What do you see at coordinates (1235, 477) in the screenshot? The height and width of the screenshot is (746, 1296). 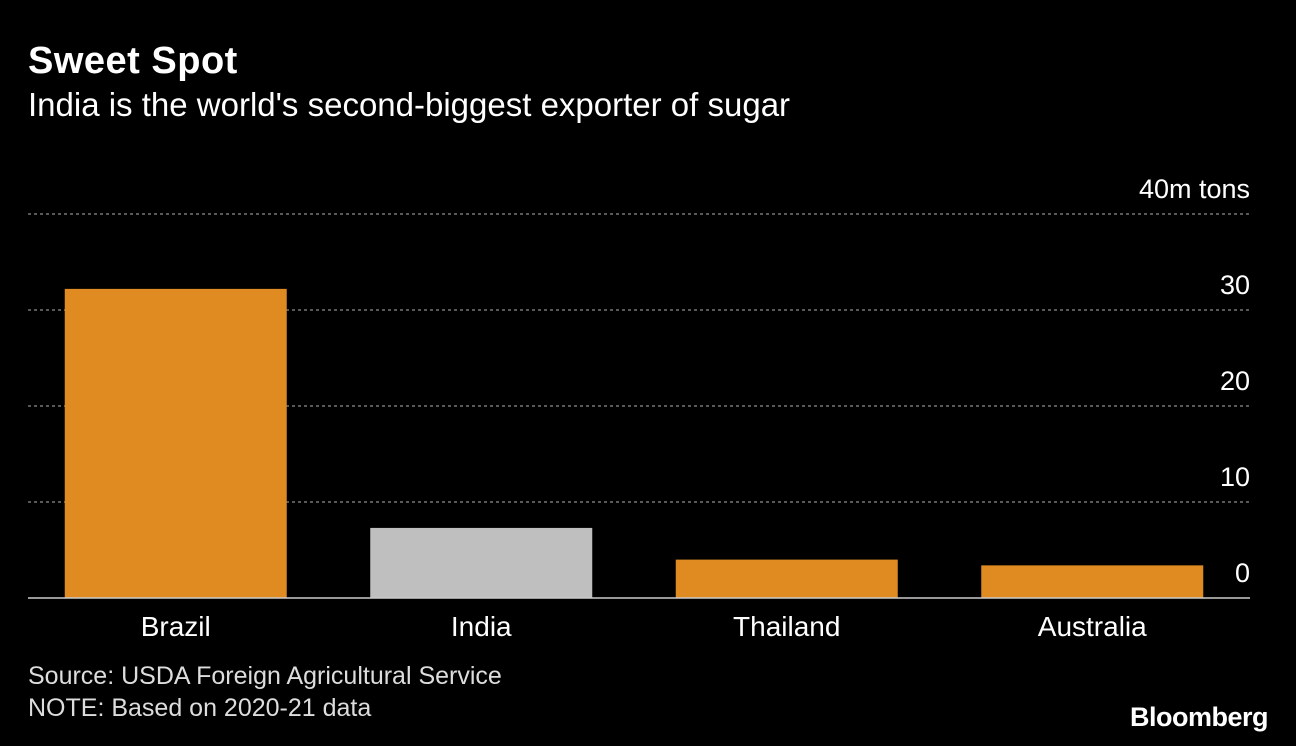 I see `y-tick-label-10: 10` at bounding box center [1235, 477].